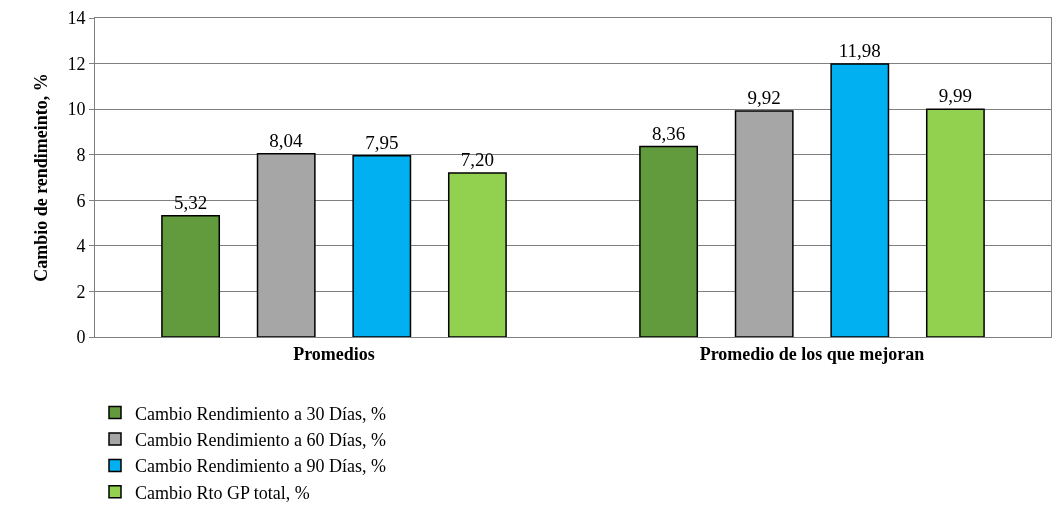 This screenshot has height=519, width=1059. What do you see at coordinates (260, 413) in the screenshot?
I see `legend-label: Cambio Rendimiento a 30 Días, %` at bounding box center [260, 413].